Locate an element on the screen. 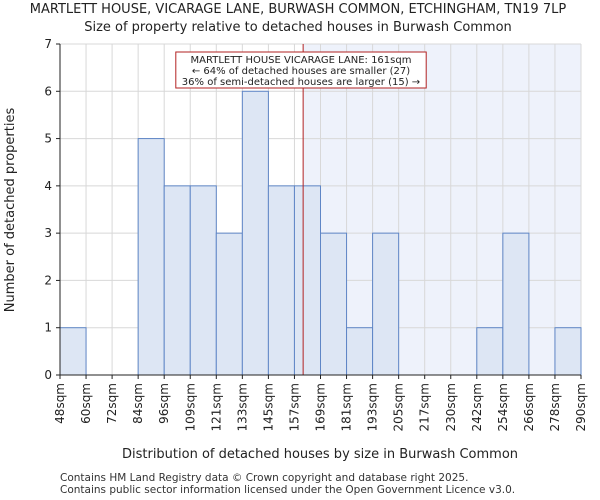 This screenshot has width=600, height=500. x-tick-label: 121sqm is located at coordinates (216, 407).